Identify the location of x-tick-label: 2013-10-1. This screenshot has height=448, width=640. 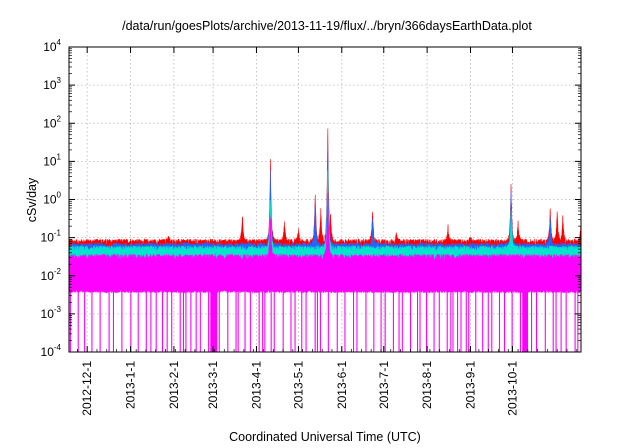
(512, 388).